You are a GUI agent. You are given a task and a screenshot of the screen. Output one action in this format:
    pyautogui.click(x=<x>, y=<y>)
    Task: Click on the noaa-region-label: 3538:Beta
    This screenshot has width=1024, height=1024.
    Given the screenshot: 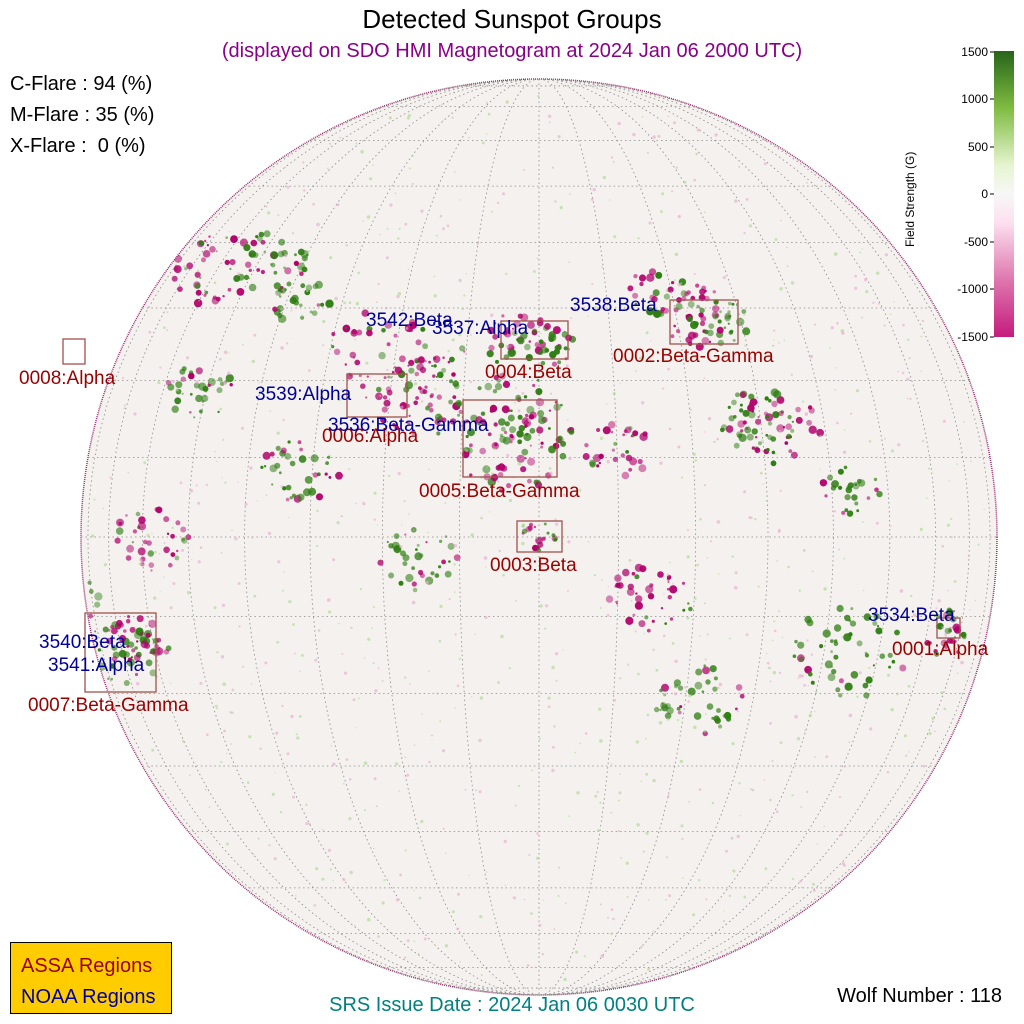 What is the action you would take?
    pyautogui.click(x=613, y=305)
    